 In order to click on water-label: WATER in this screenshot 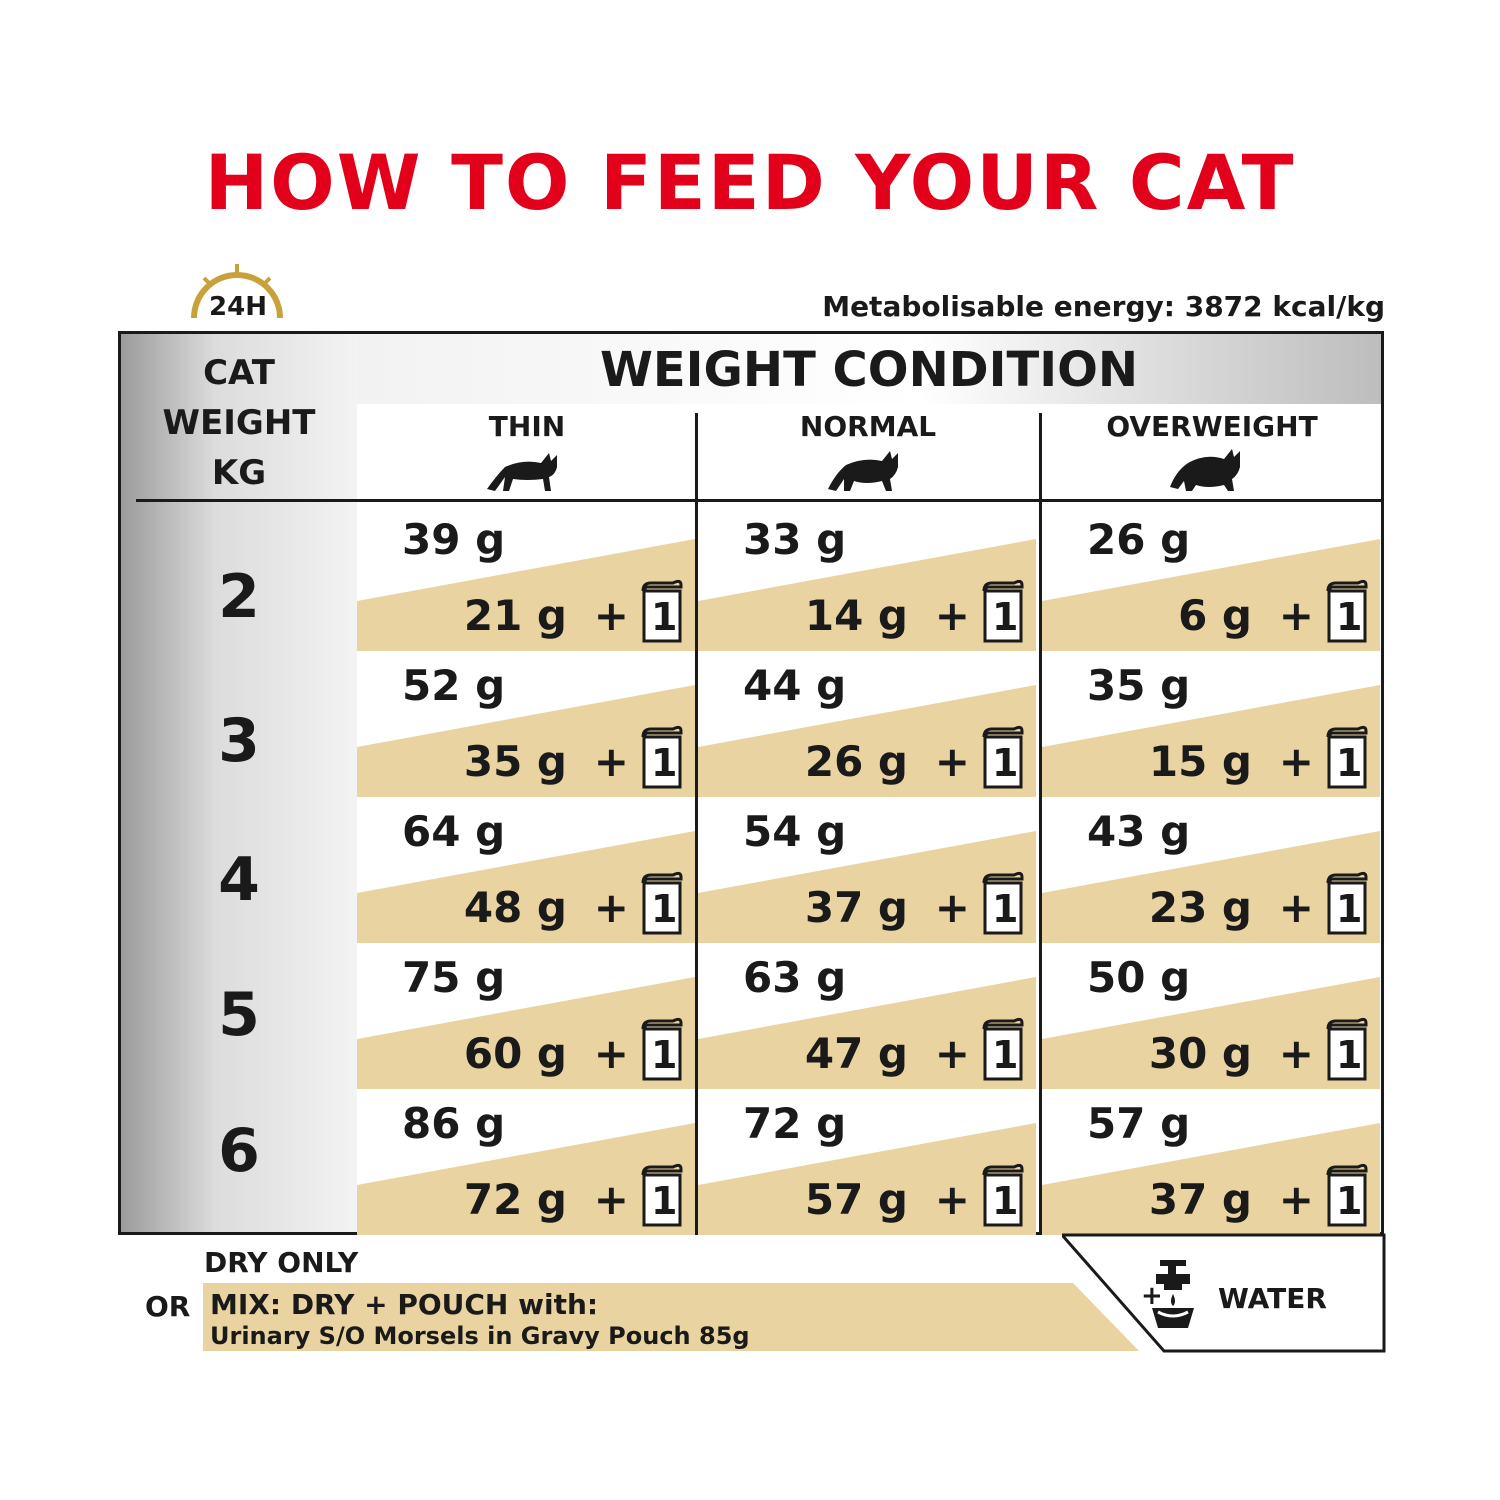, I will do `click(1272, 1298)`.